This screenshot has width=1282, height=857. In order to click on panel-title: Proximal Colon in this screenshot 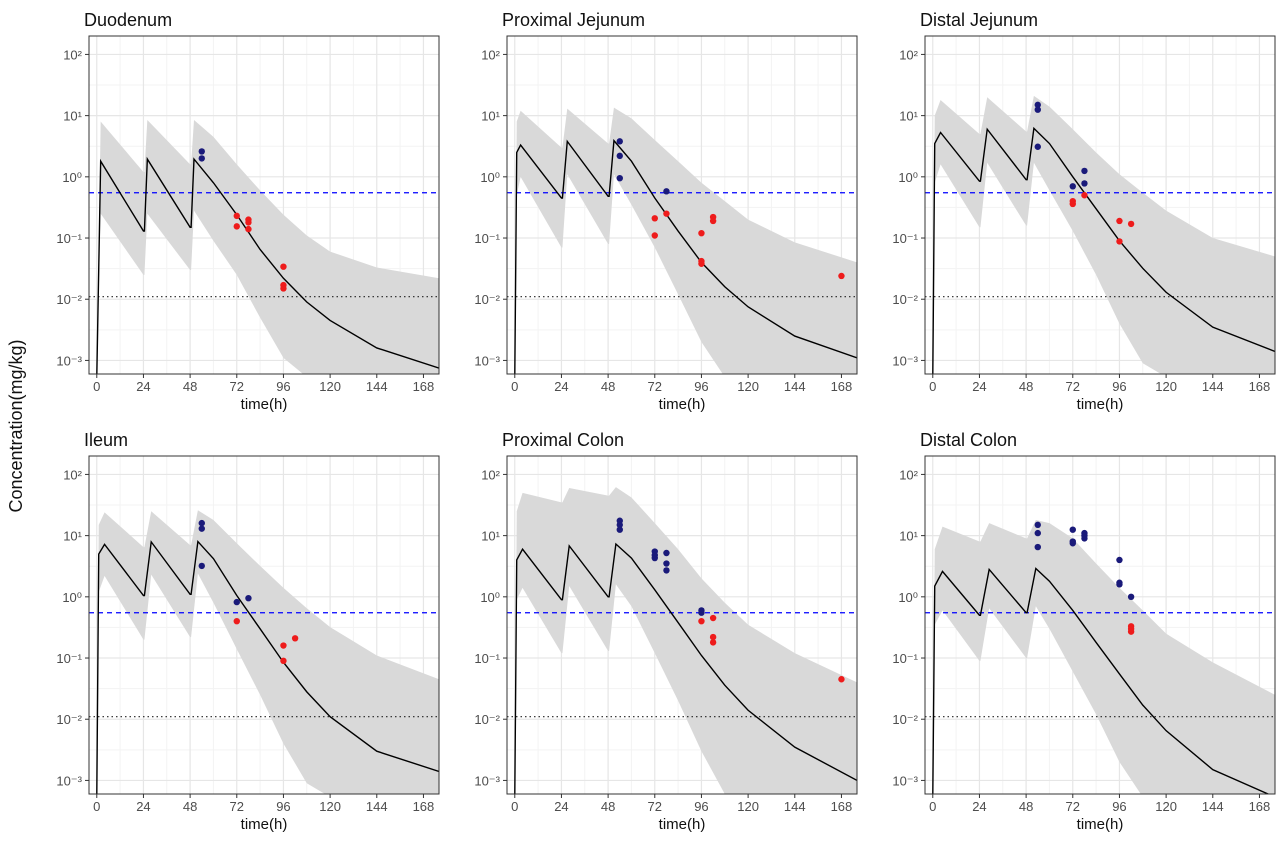, I will do `click(563, 440)`.